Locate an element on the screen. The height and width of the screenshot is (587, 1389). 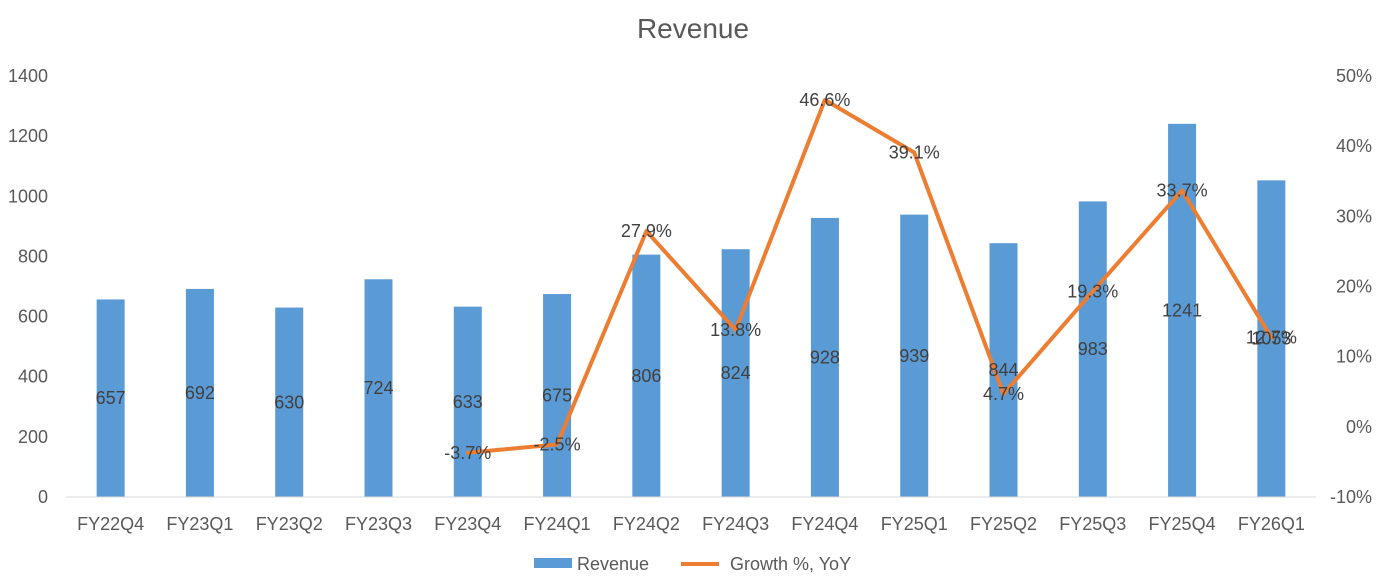
left-y-tick-label: 600 is located at coordinates (33, 317).